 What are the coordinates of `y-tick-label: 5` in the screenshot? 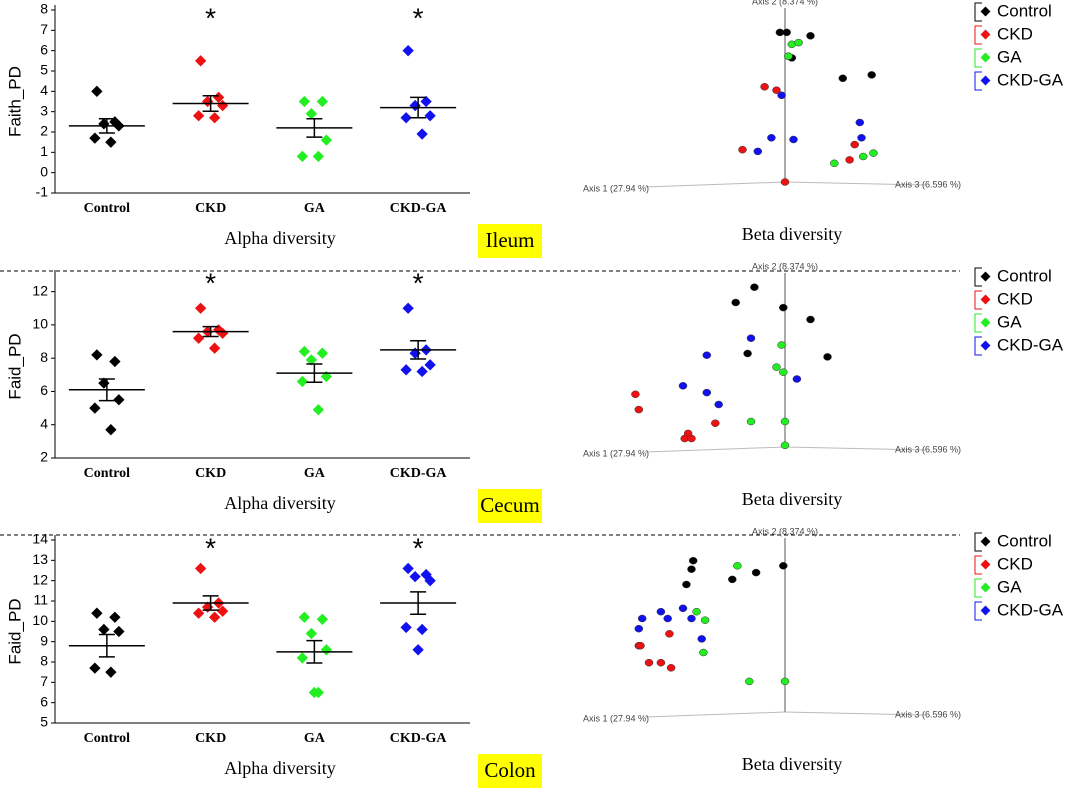 It's located at (44, 722).